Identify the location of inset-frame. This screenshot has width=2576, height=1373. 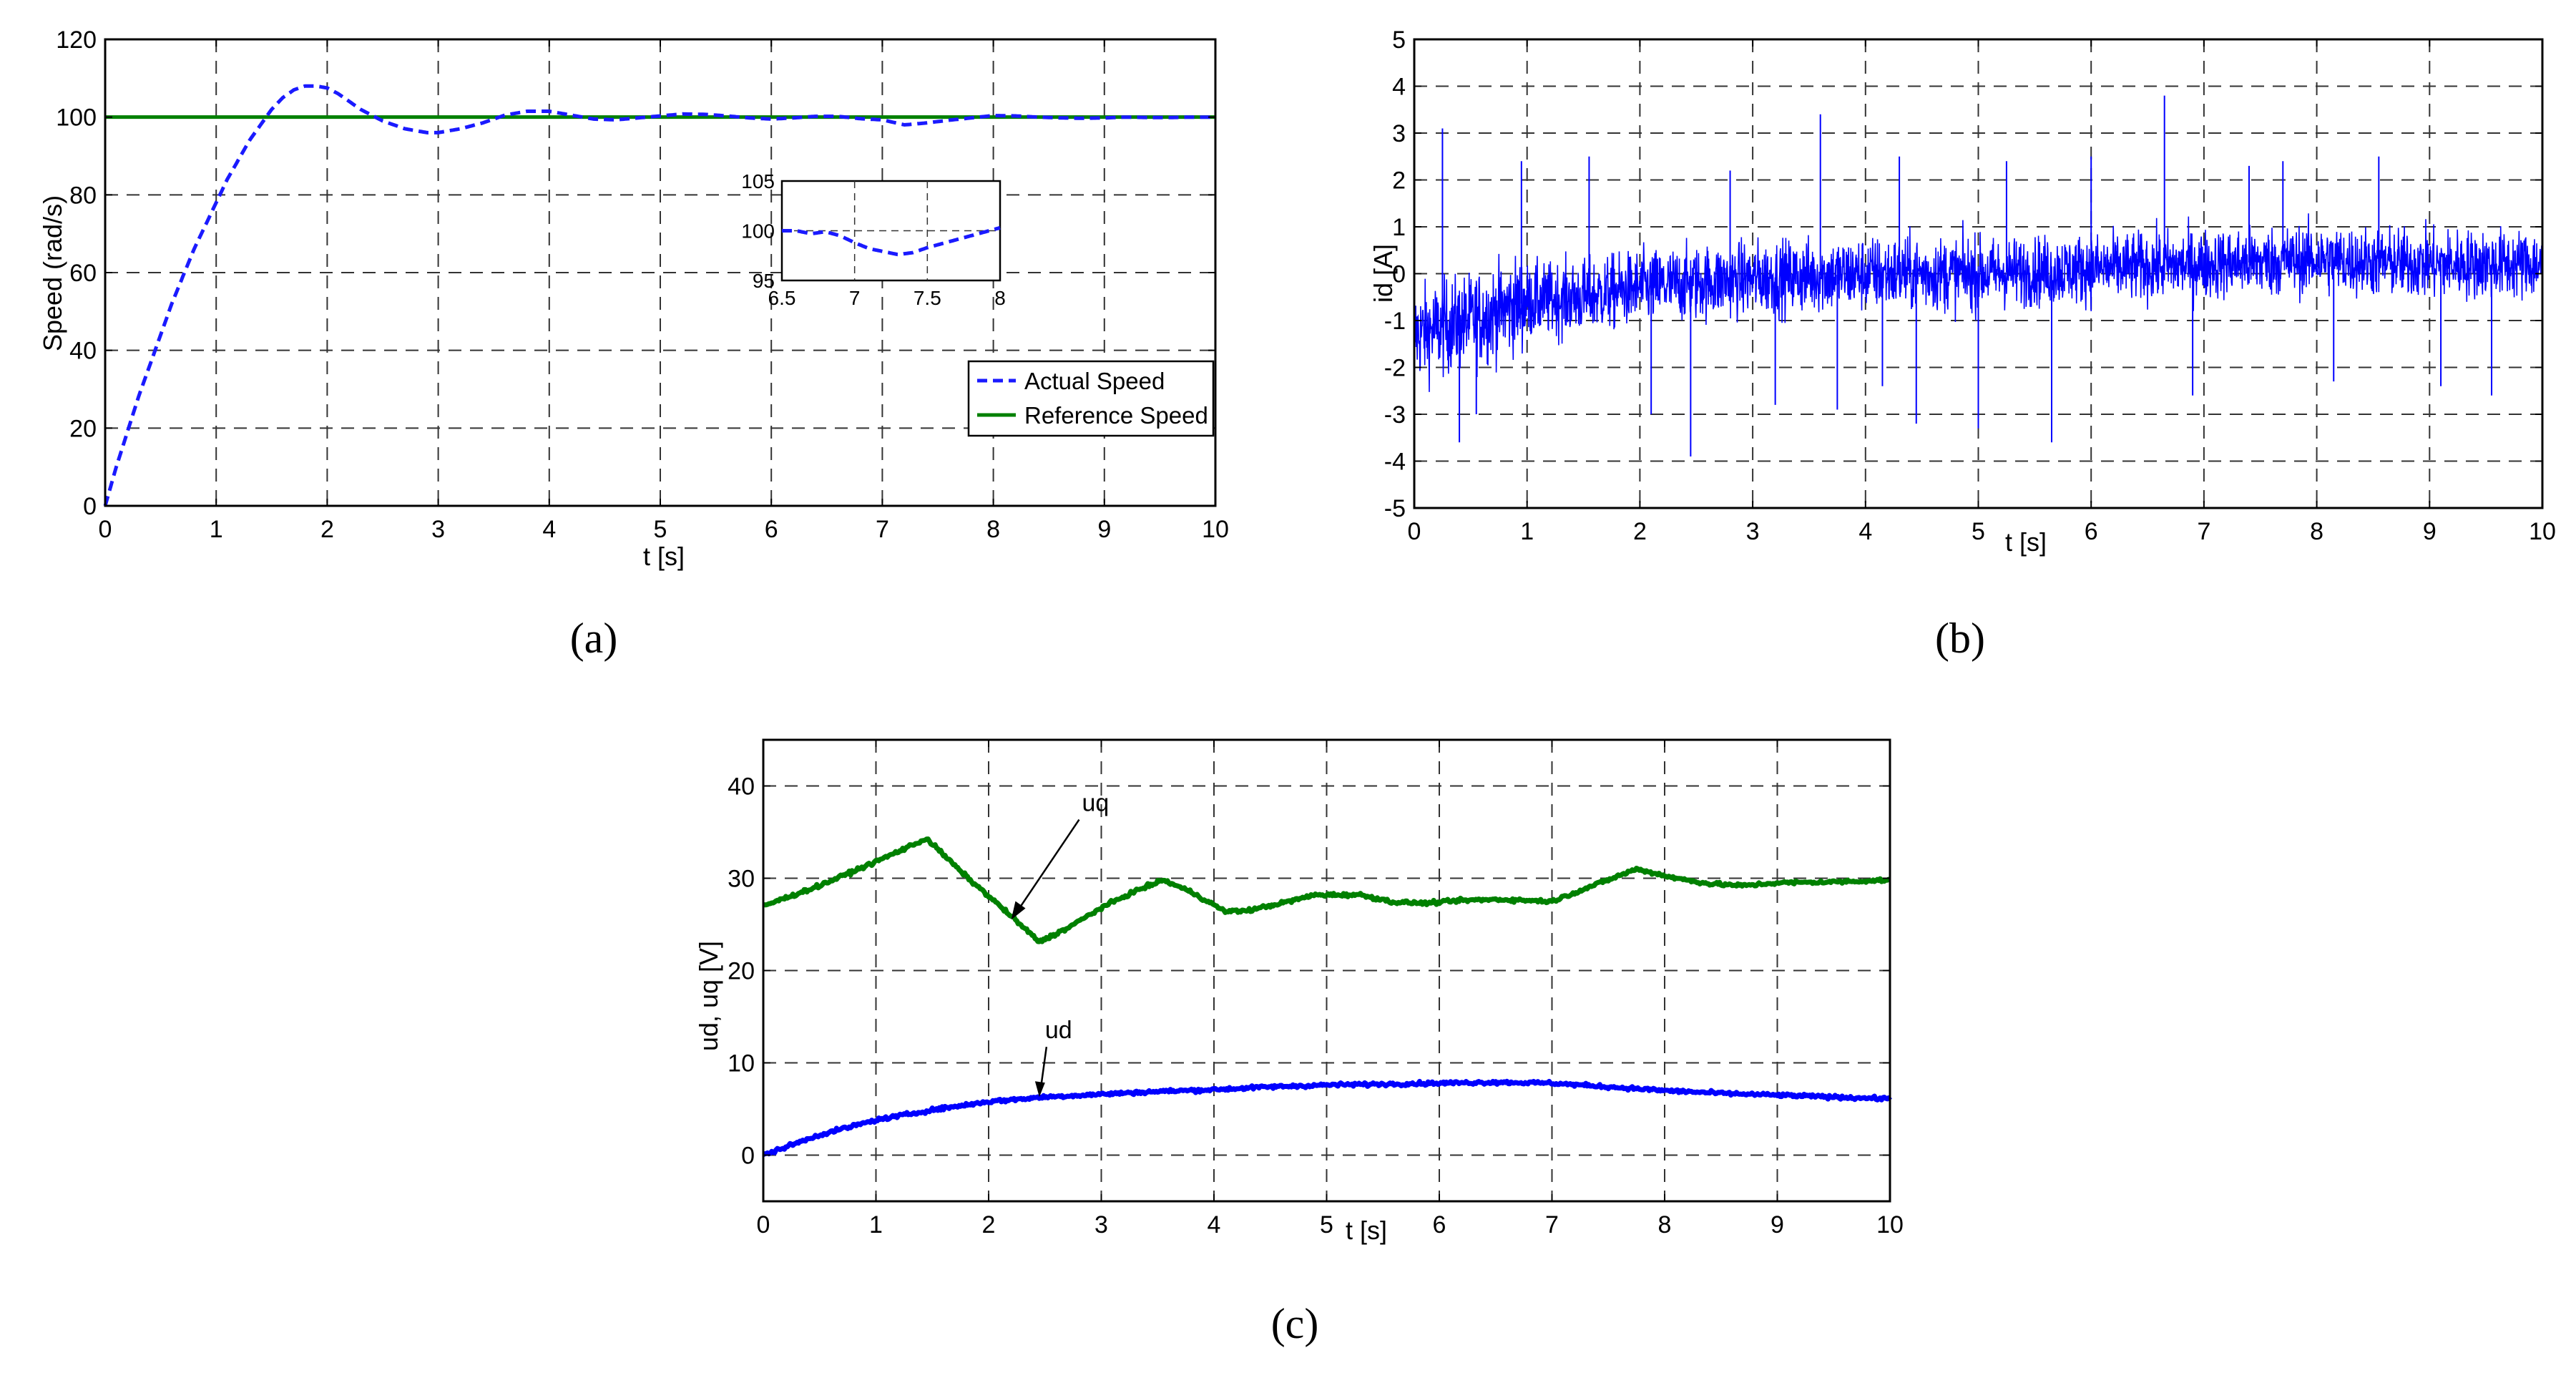
(891, 231).